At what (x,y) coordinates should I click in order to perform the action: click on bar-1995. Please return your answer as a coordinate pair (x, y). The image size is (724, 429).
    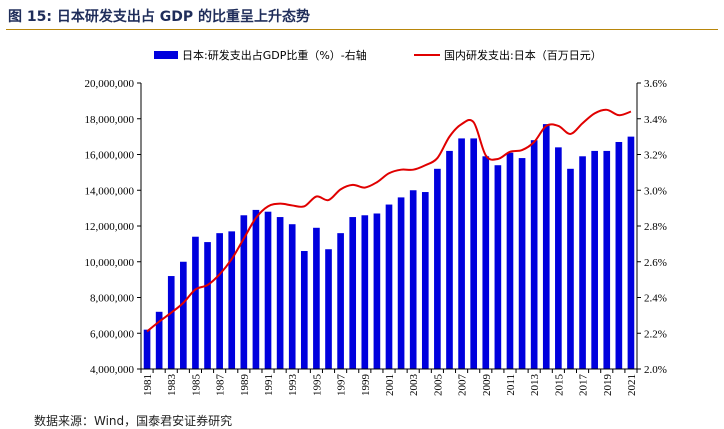
    Looking at the image, I should click on (316, 298).